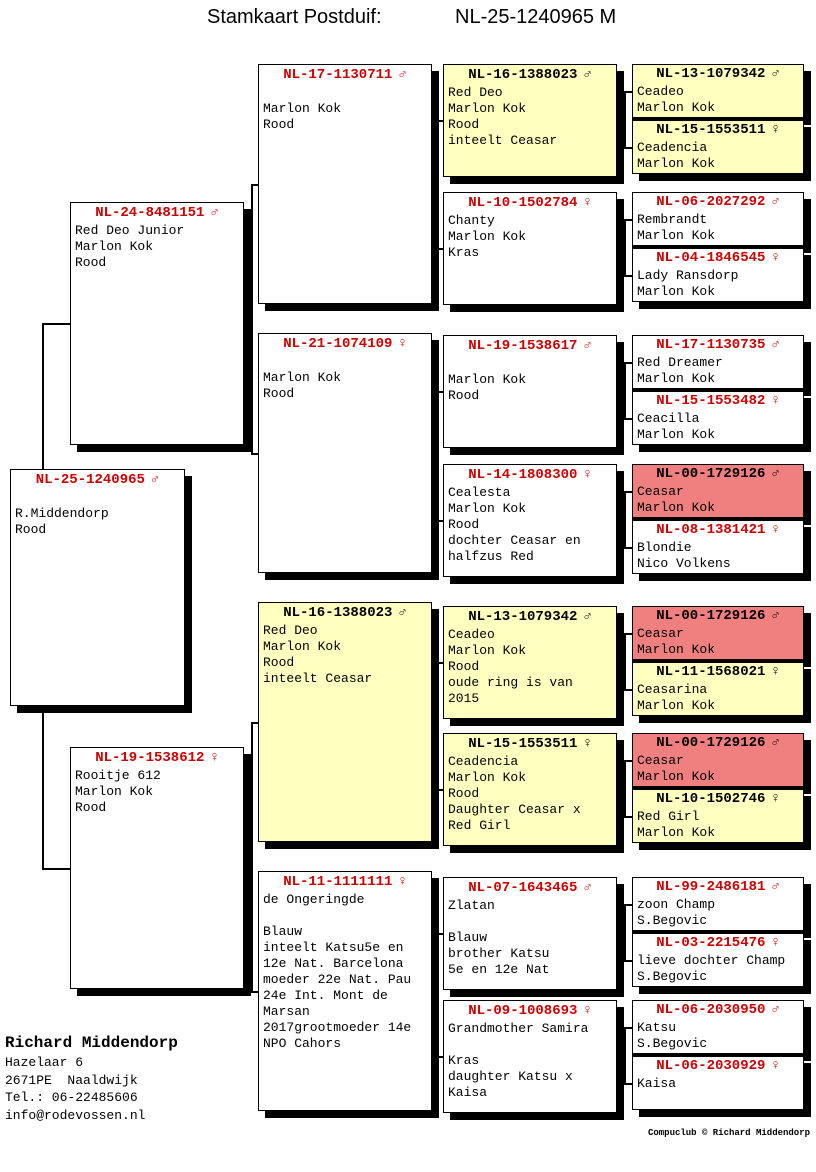 This screenshot has width=816, height=1172. Describe the element at coordinates (672, 147) in the screenshot. I see `box-text-line: Ceadencia` at that location.